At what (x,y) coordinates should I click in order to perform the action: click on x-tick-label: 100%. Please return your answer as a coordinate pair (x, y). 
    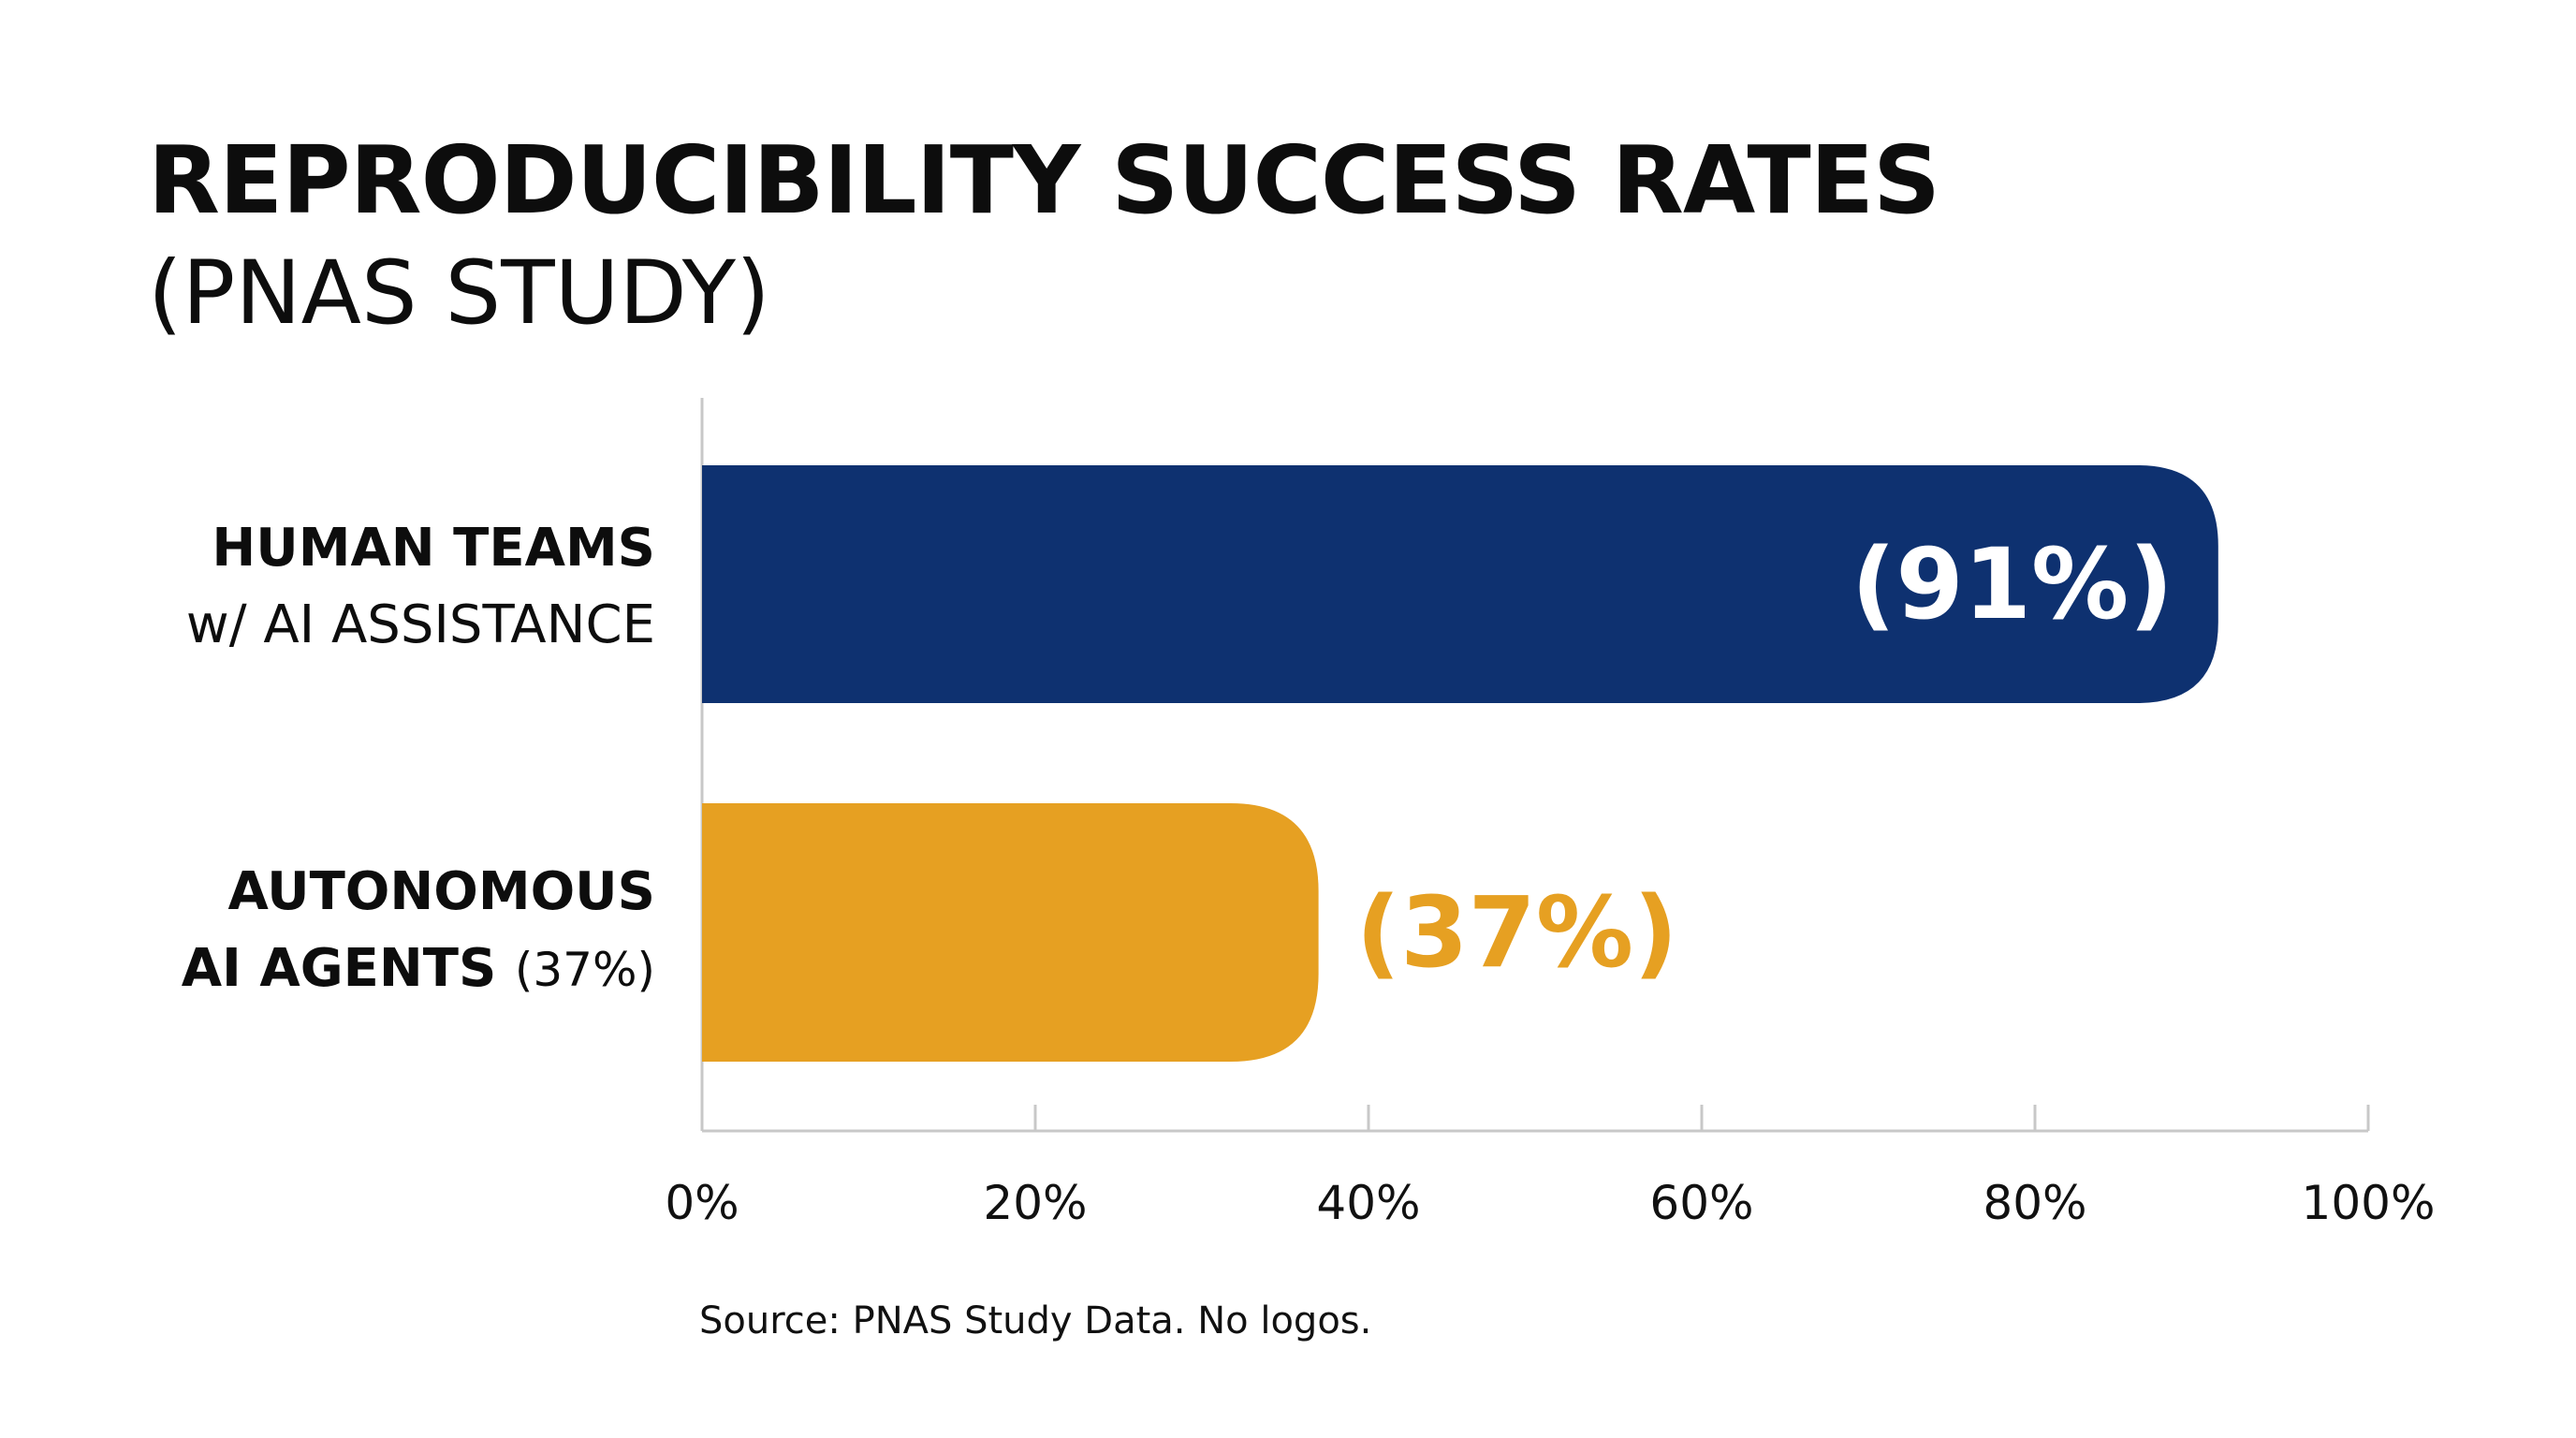
    Looking at the image, I should click on (2369, 1203).